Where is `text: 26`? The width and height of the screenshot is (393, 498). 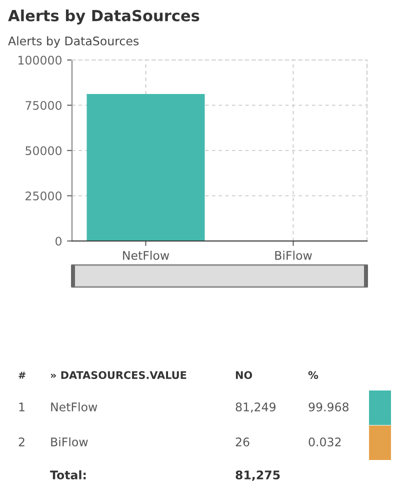
text: 26 is located at coordinates (243, 441).